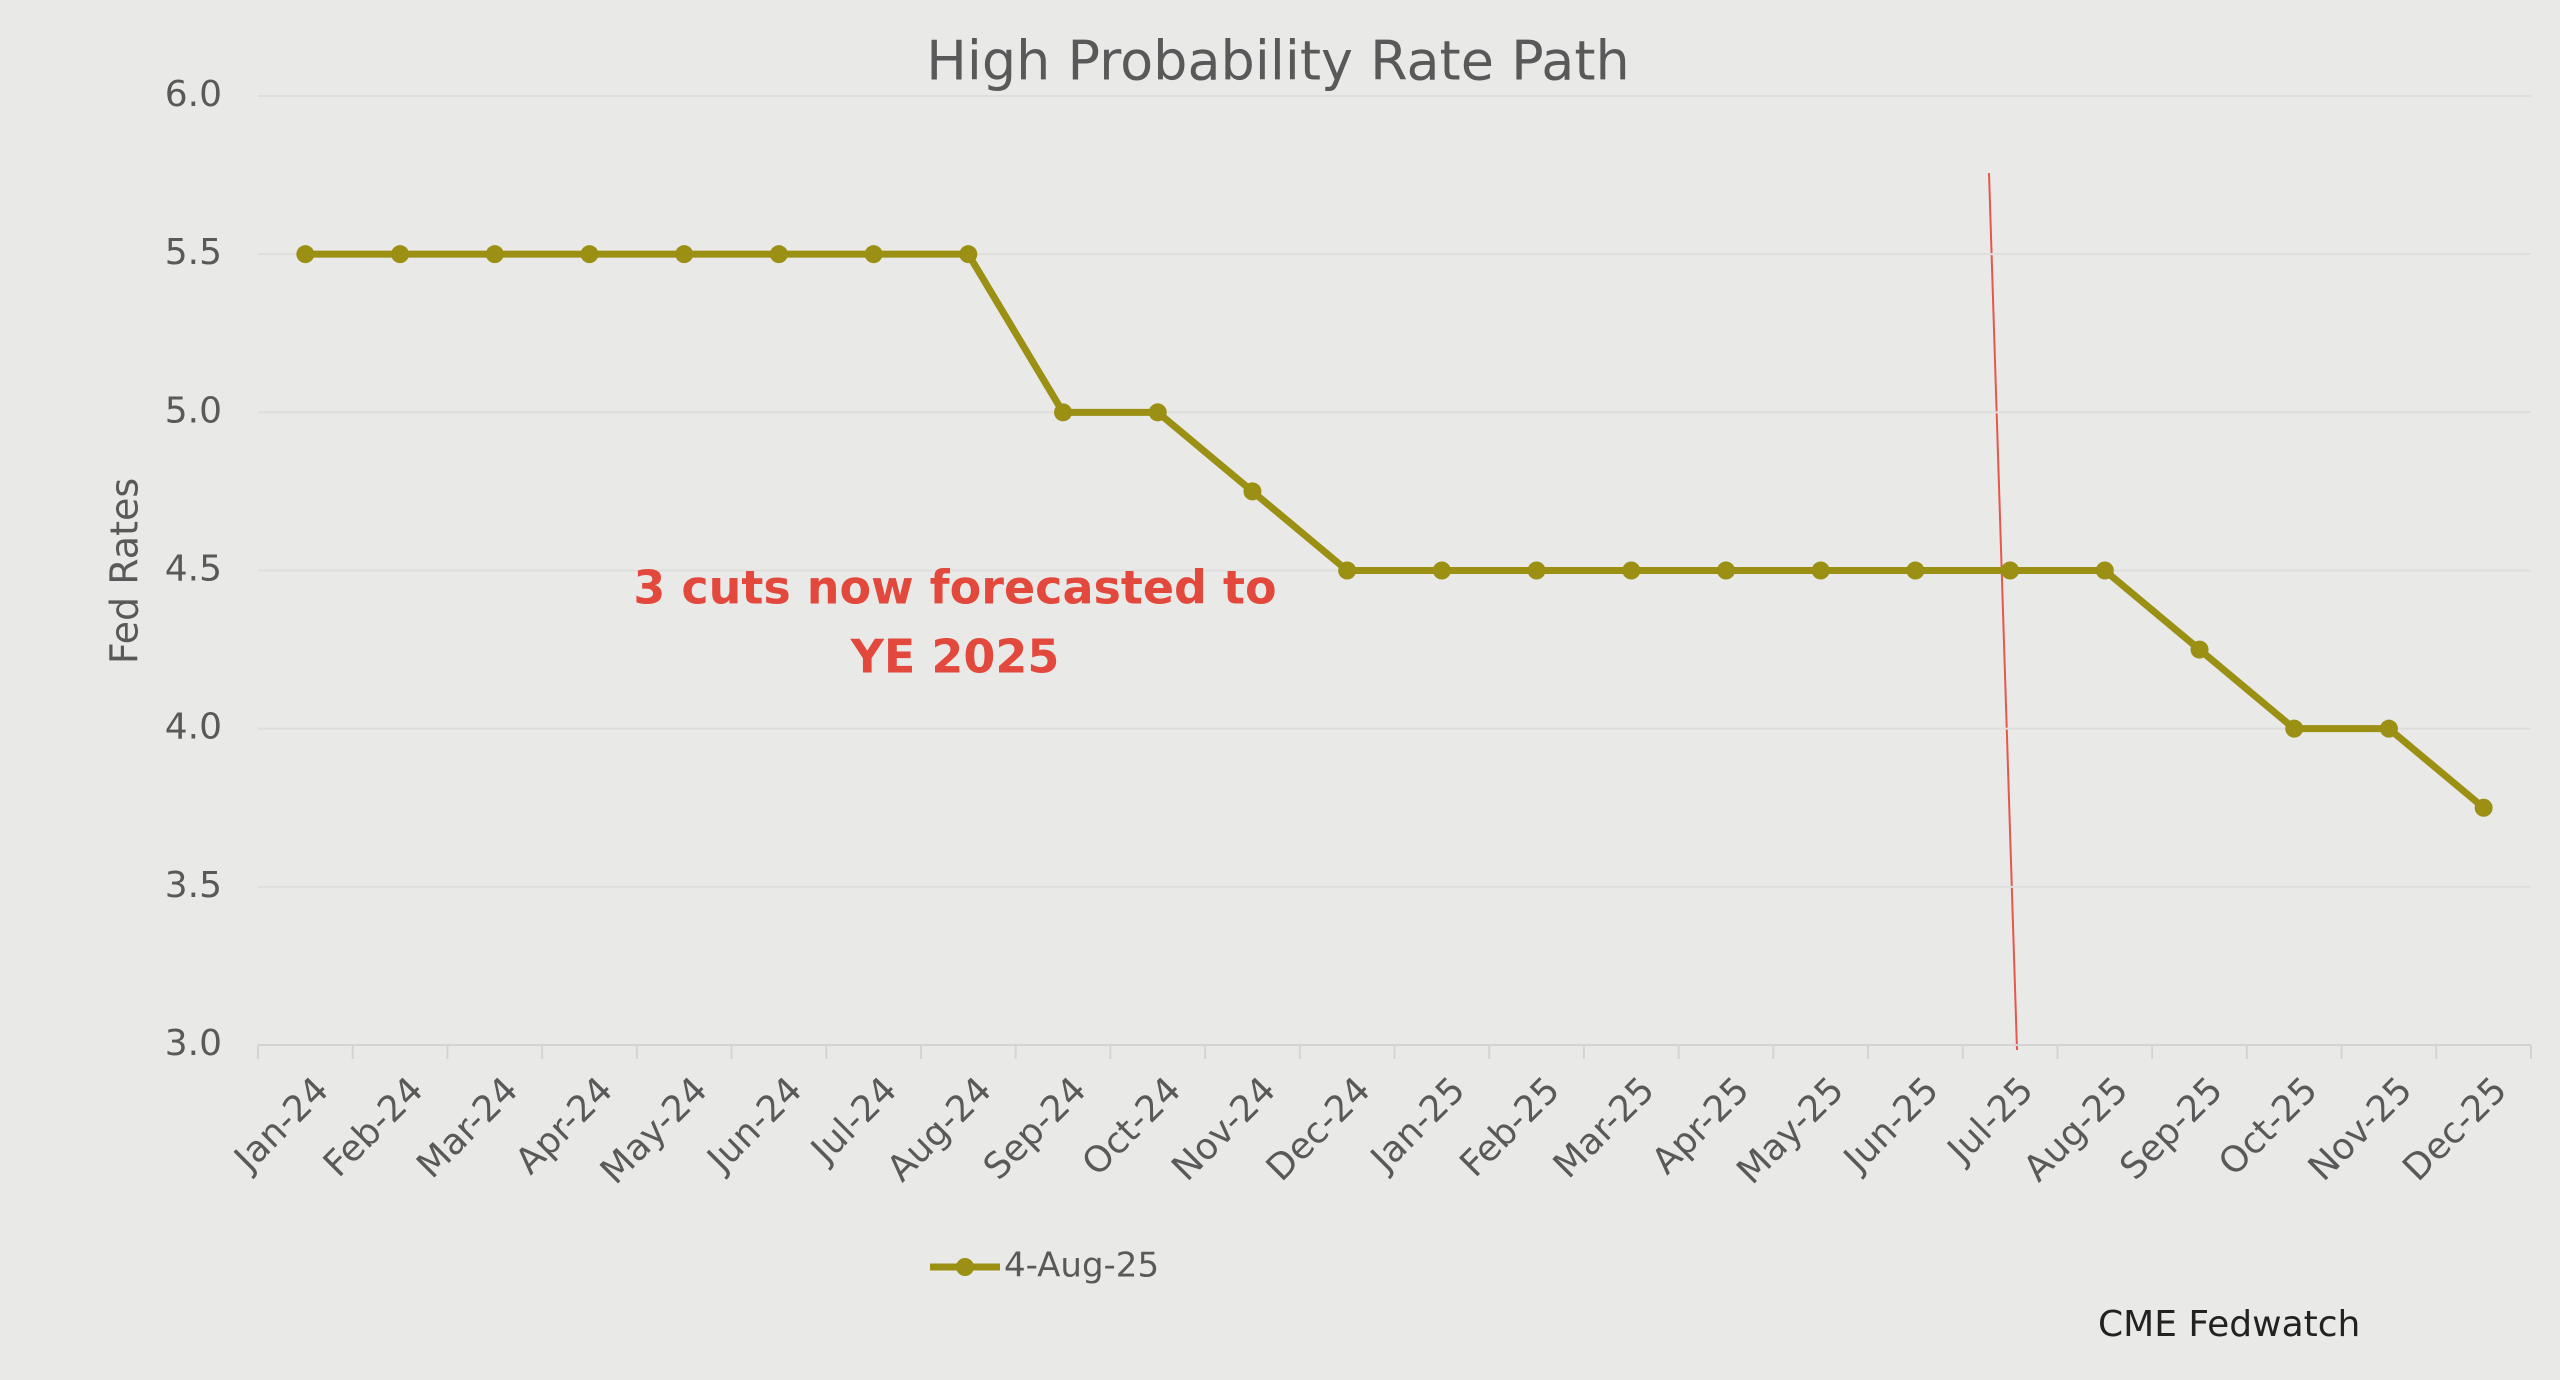  Describe the element at coordinates (193, 1043) in the screenshot. I see `y-tick-label: 3.0` at that location.